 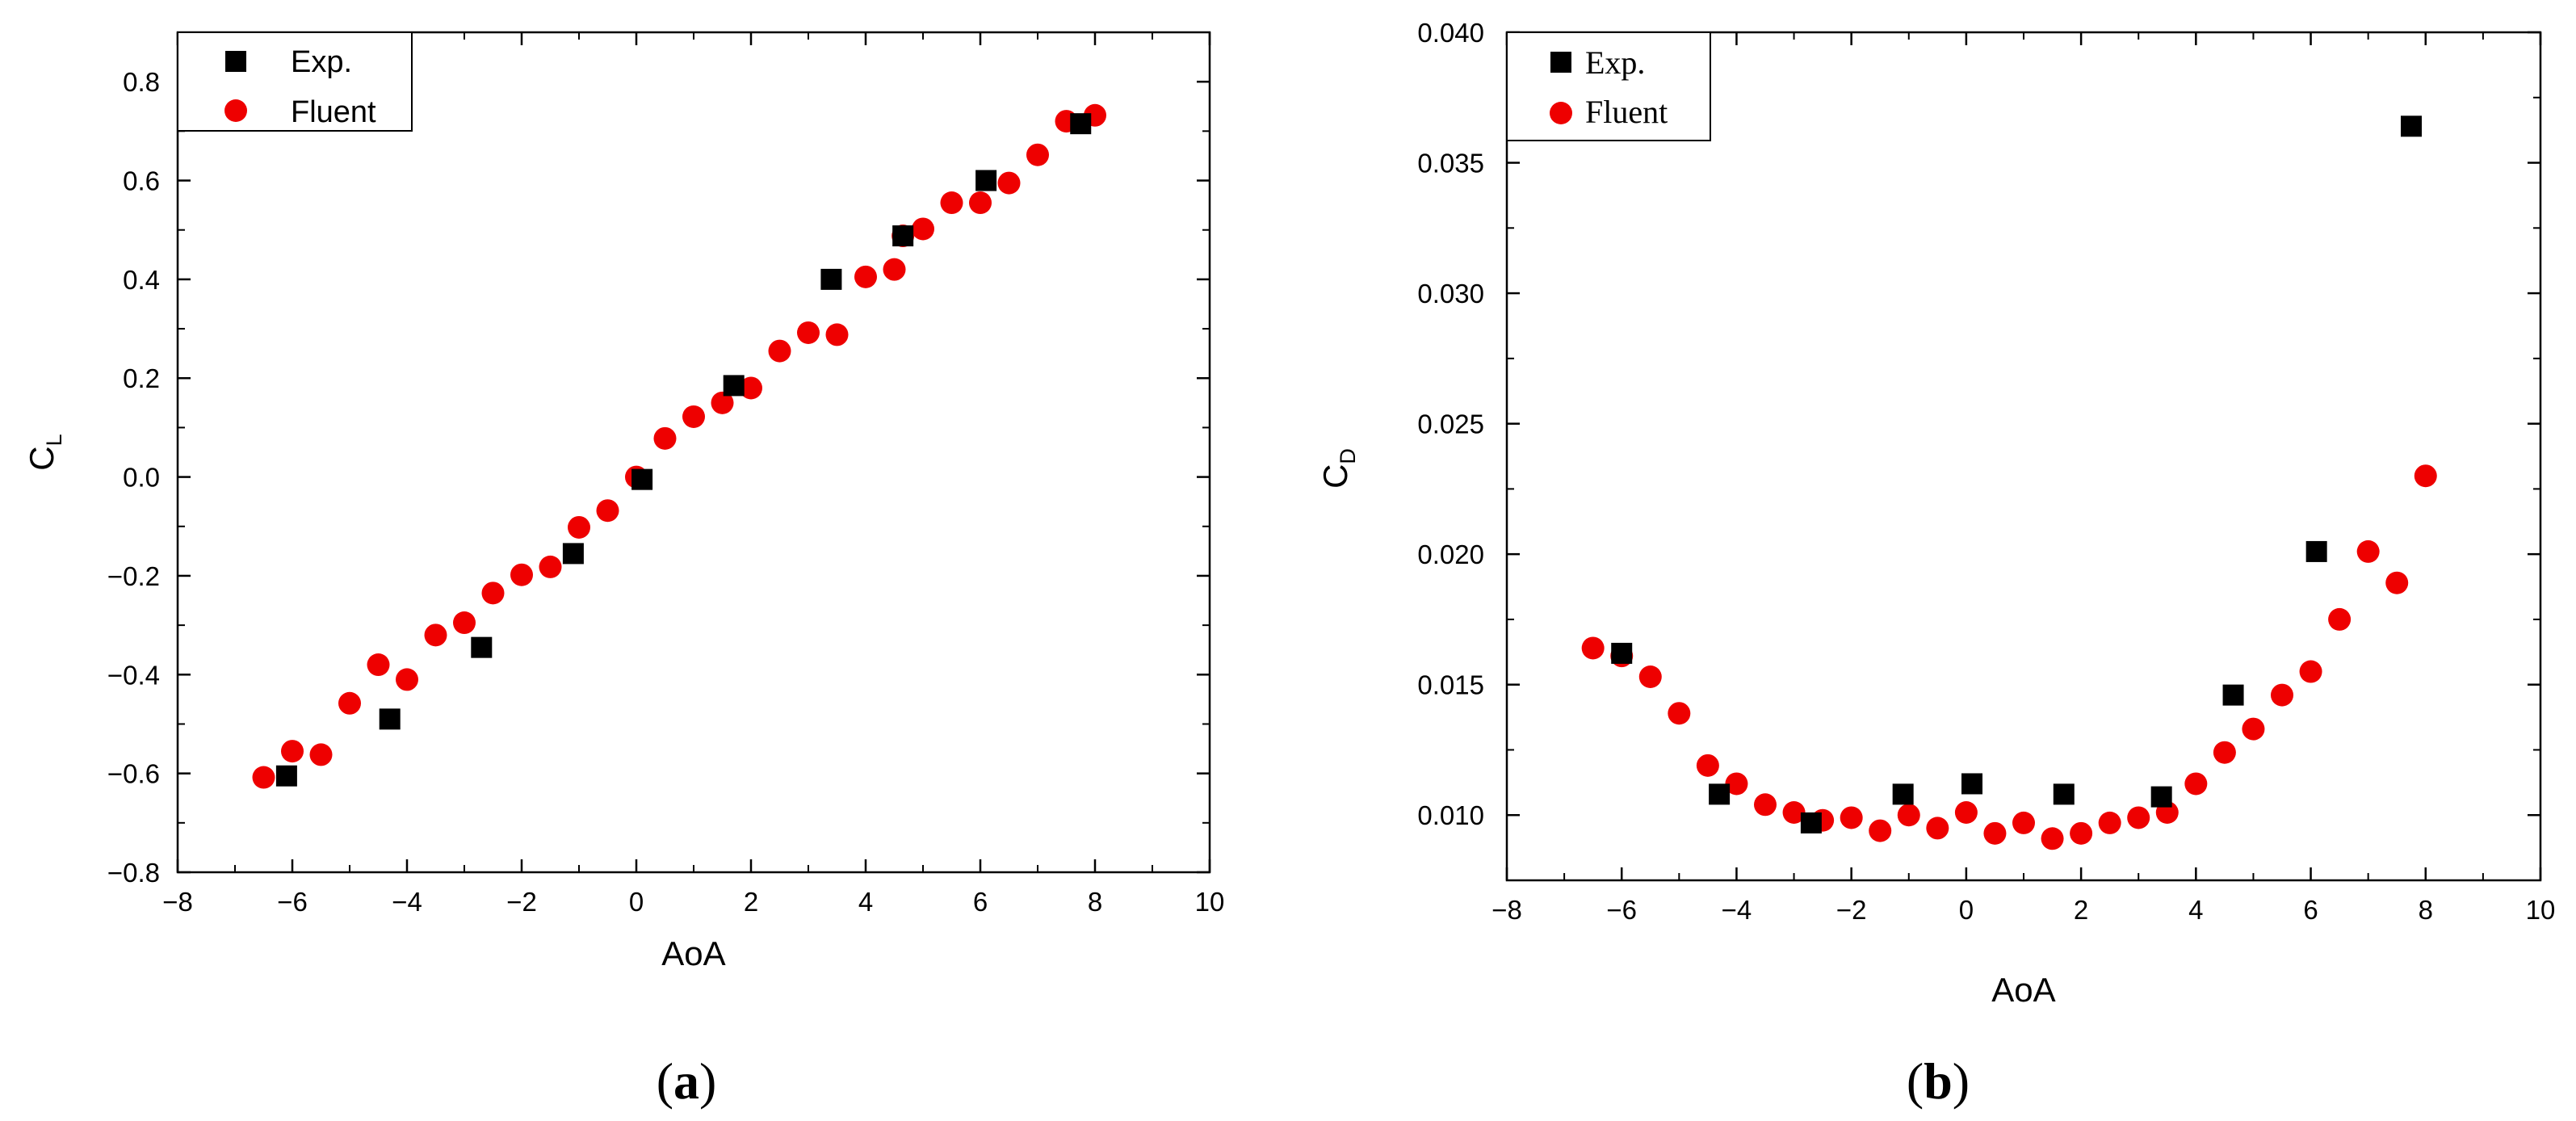 I want to click on x-tick-label-b: −8, so click(x=1506, y=910).